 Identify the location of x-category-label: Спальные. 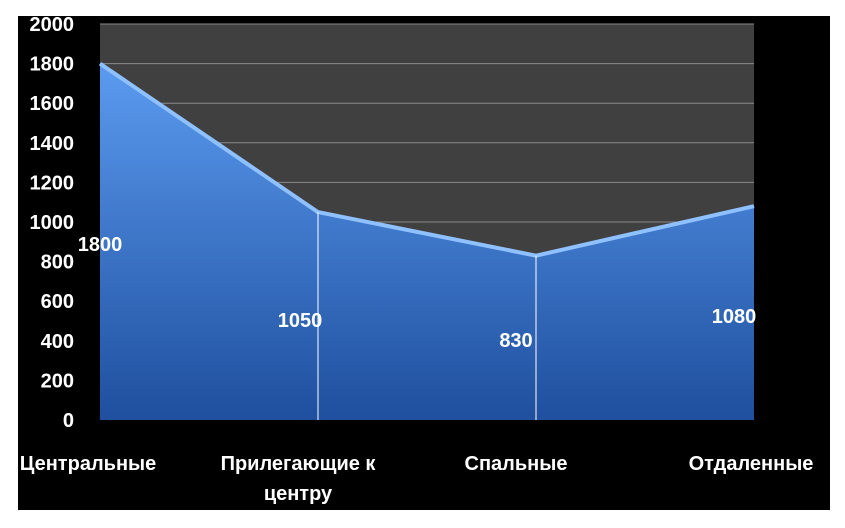
(516, 464).